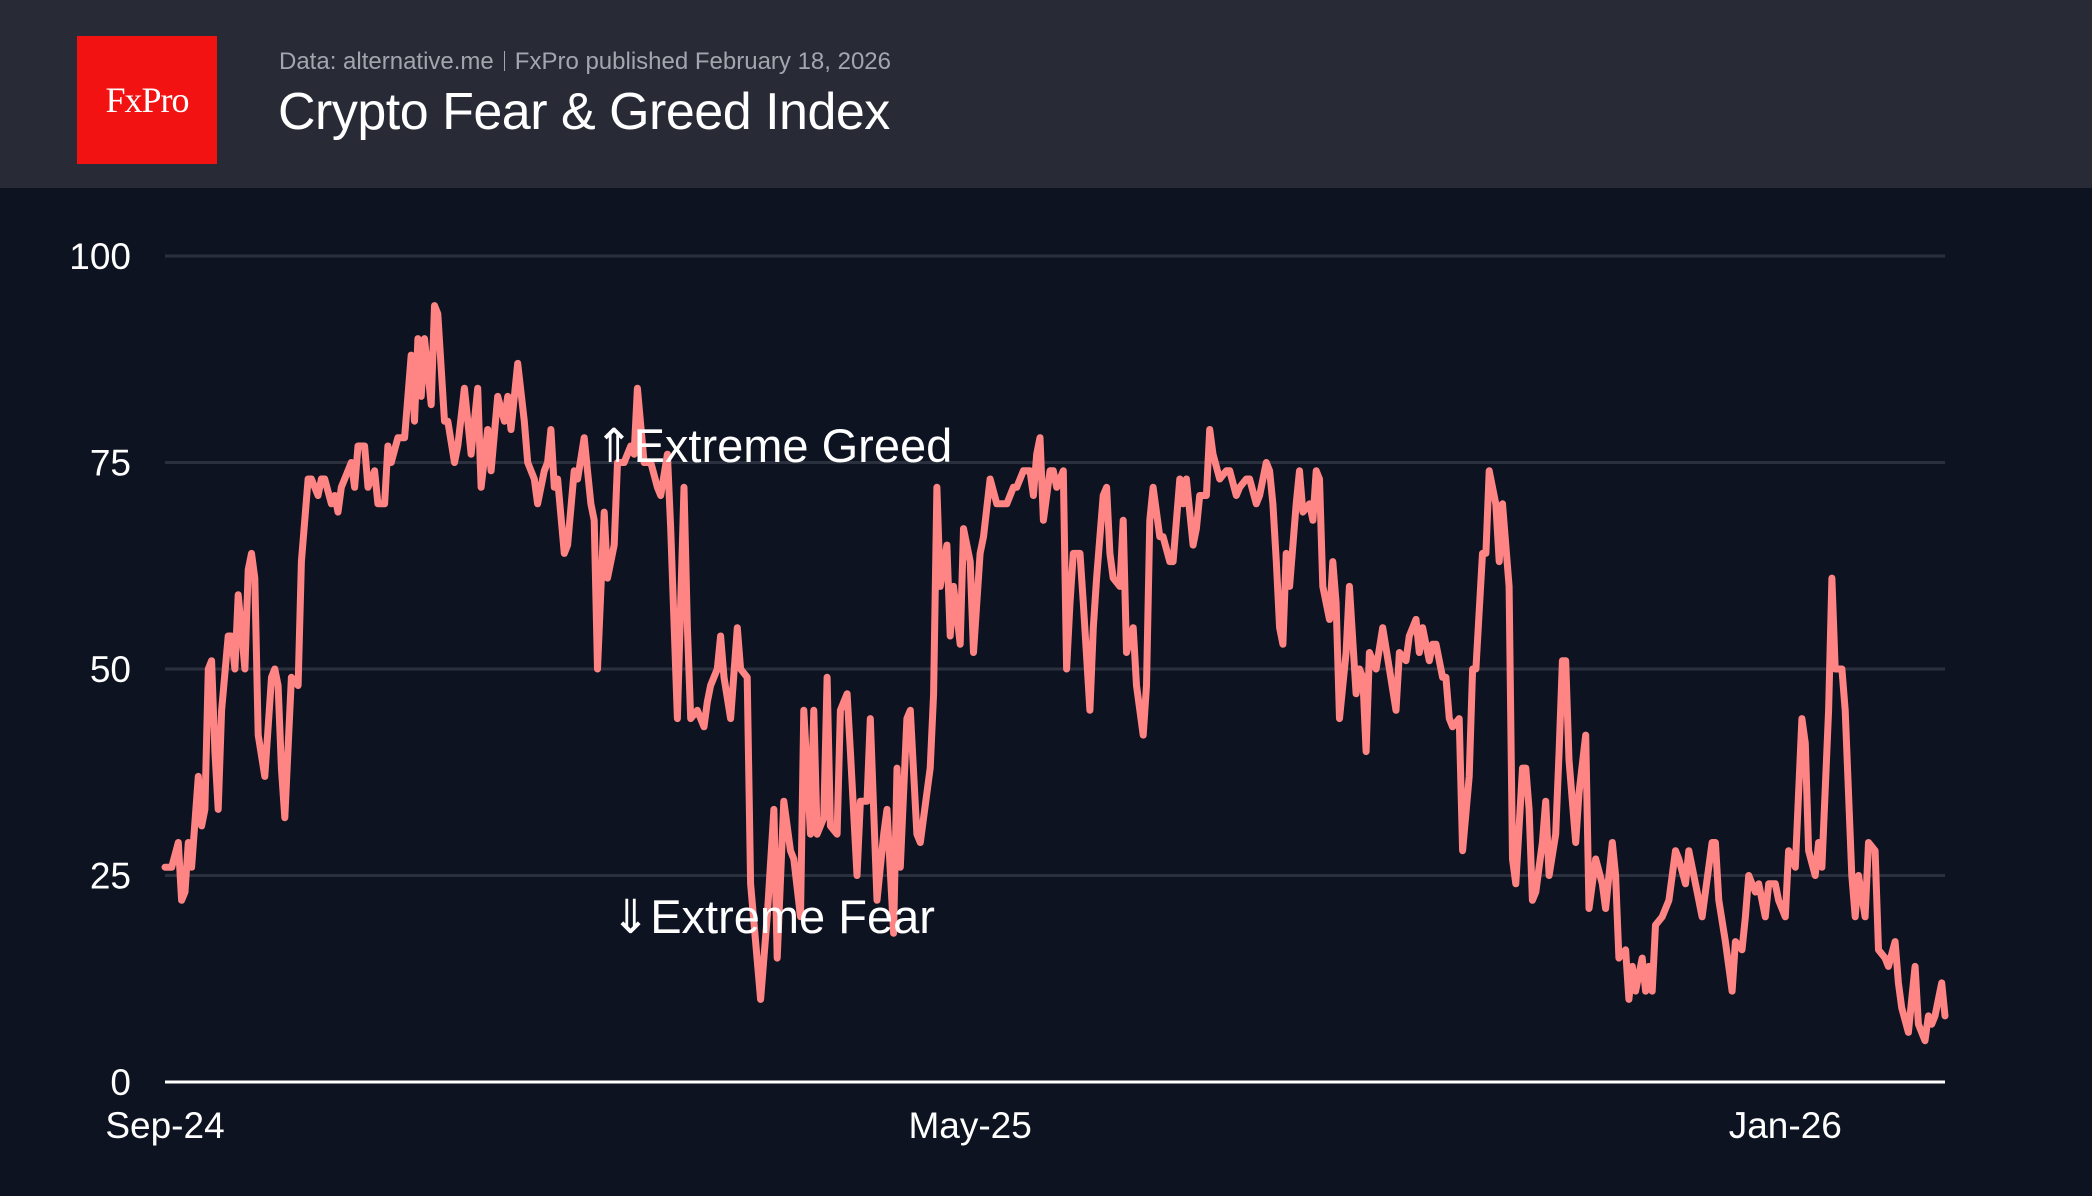  What do you see at coordinates (969, 1125) in the screenshot?
I see `x-tick-label: May-25` at bounding box center [969, 1125].